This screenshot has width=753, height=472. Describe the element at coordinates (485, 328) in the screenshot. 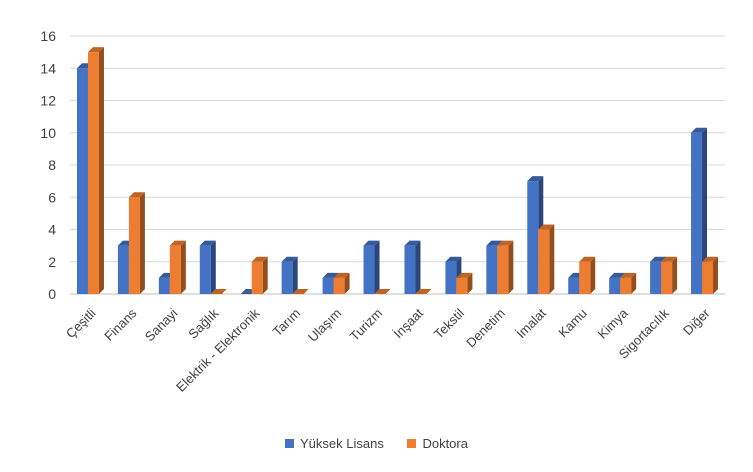

I see `x-tick-label: Denetim` at that location.